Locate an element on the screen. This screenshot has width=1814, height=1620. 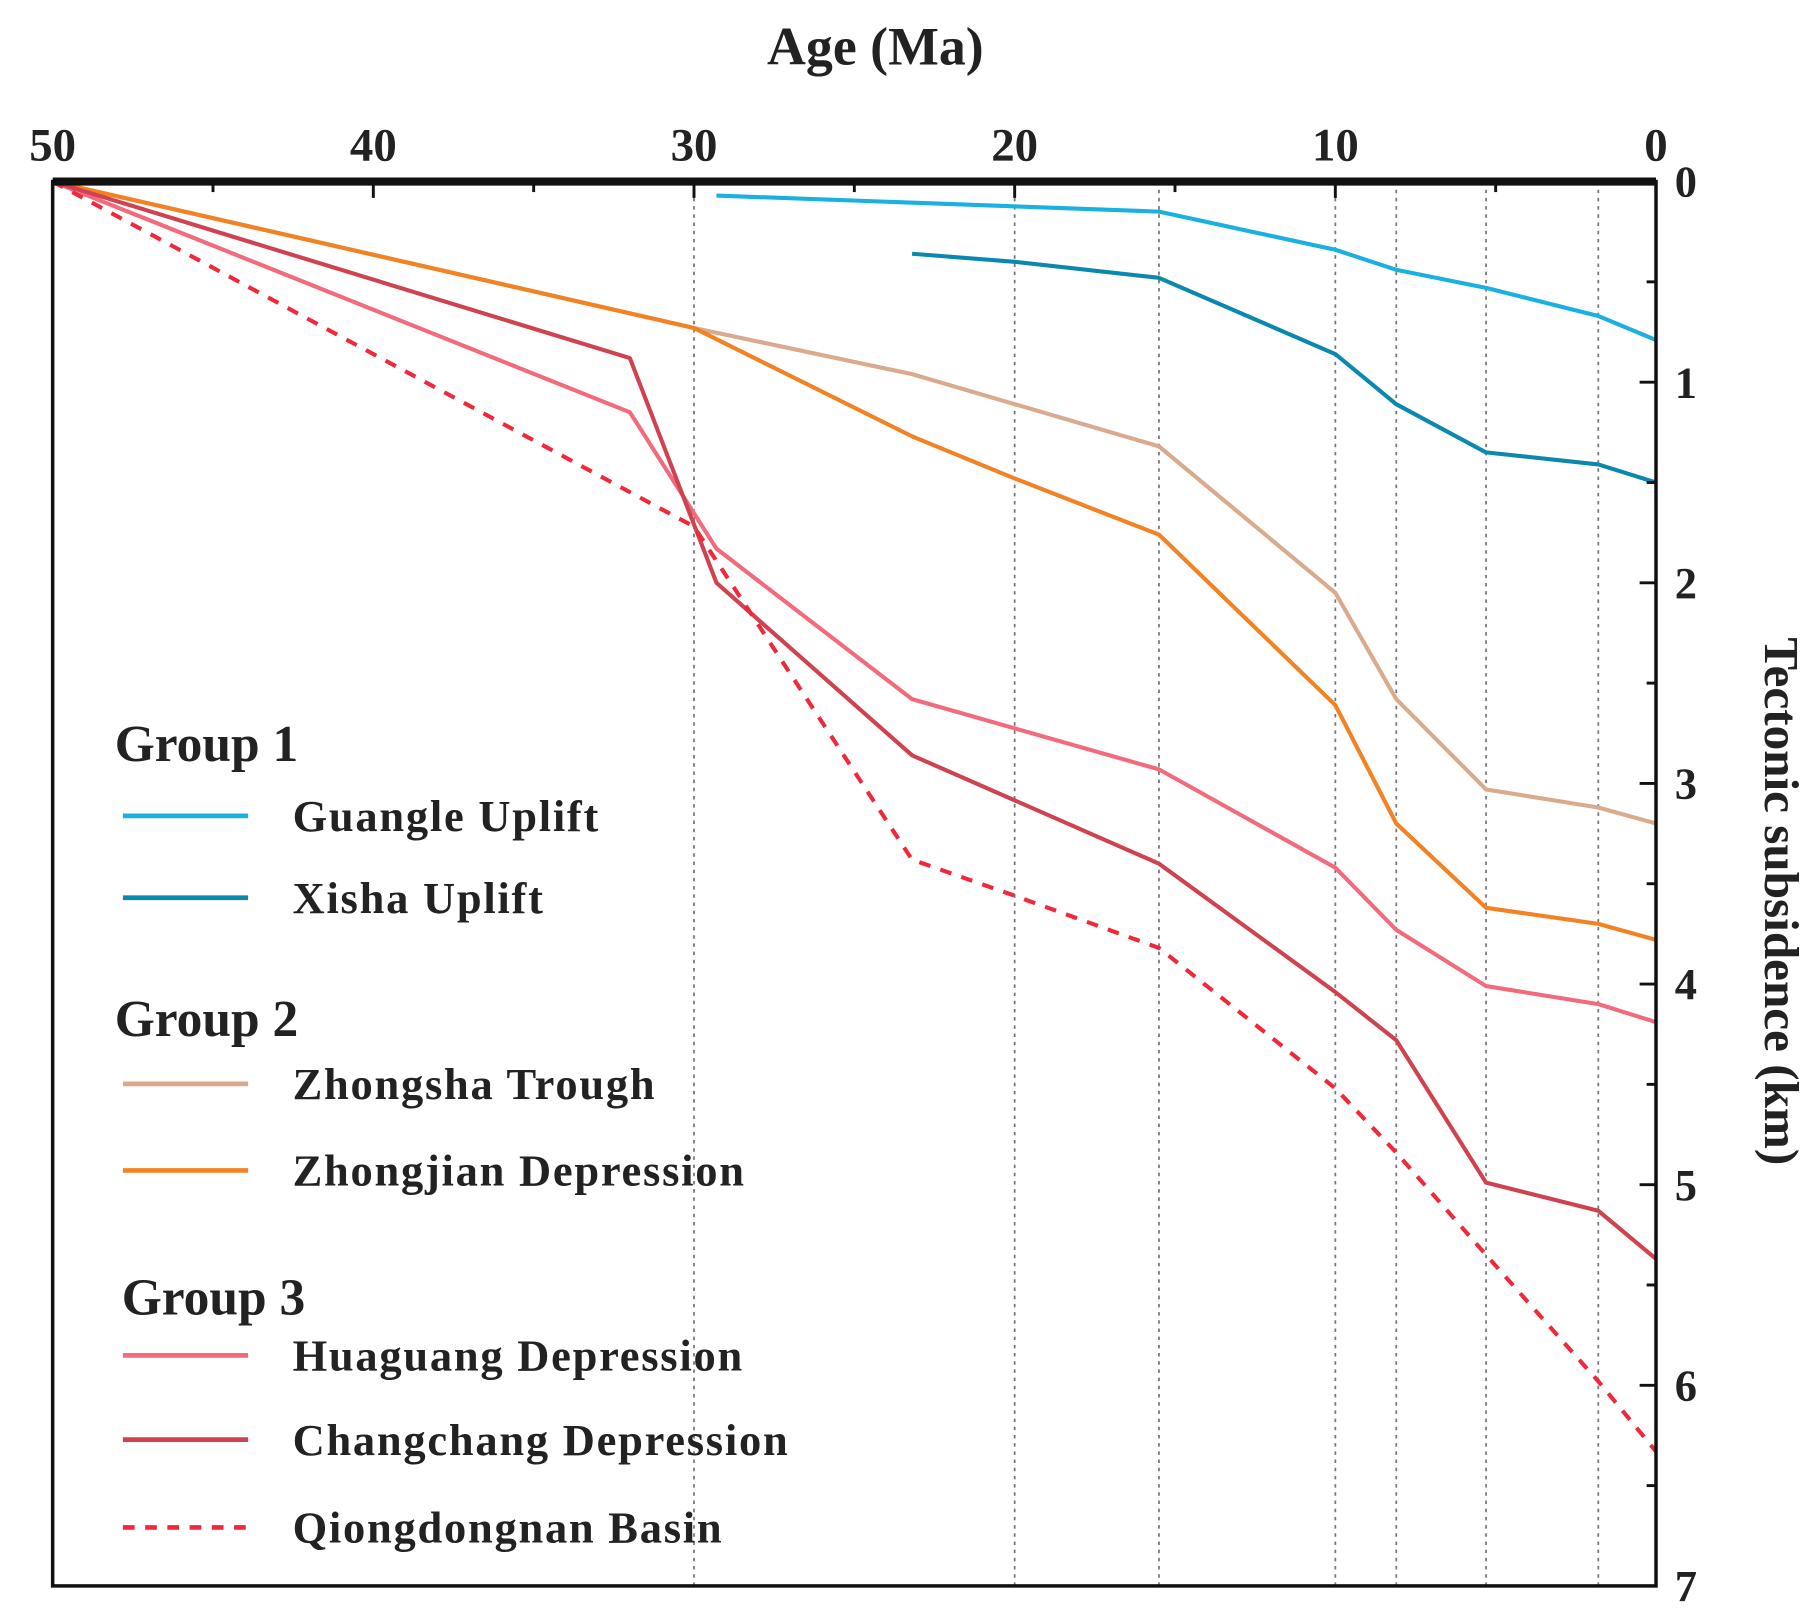
y-tick-label: 3 is located at coordinates (1686, 784).